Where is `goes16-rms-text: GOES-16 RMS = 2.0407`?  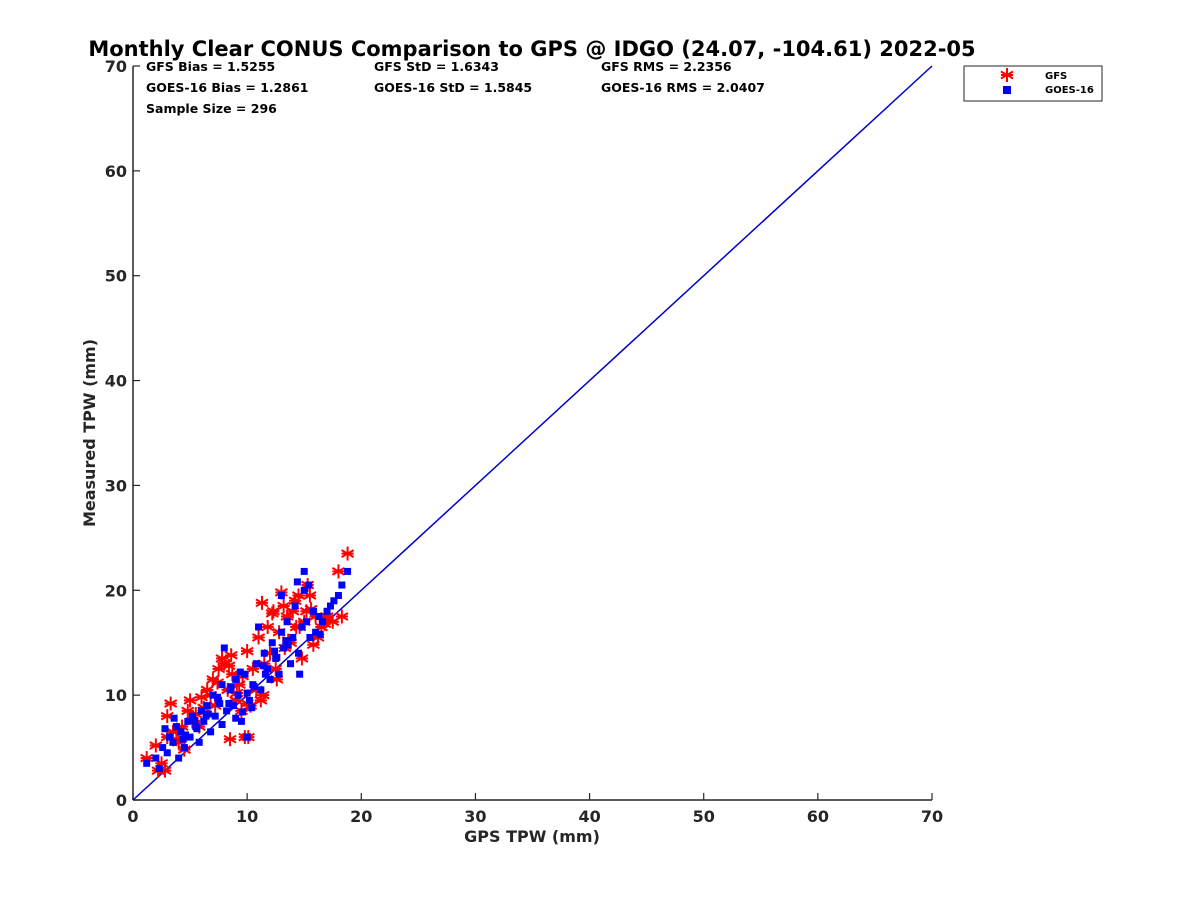 goes16-rms-text: GOES-16 RMS = 2.0407 is located at coordinates (683, 87).